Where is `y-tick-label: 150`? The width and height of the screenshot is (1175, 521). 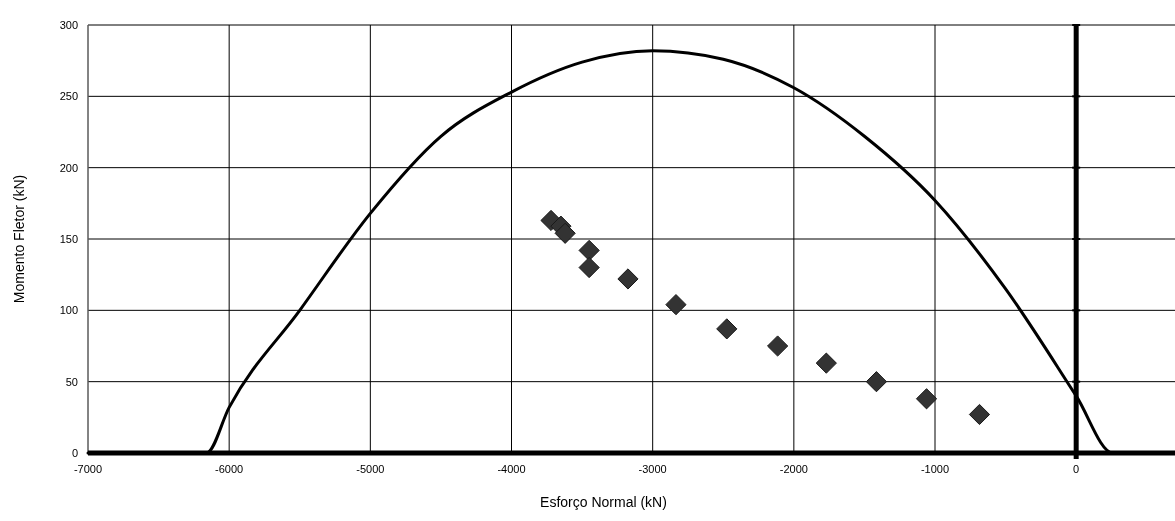
y-tick-label: 150 is located at coordinates (68, 239).